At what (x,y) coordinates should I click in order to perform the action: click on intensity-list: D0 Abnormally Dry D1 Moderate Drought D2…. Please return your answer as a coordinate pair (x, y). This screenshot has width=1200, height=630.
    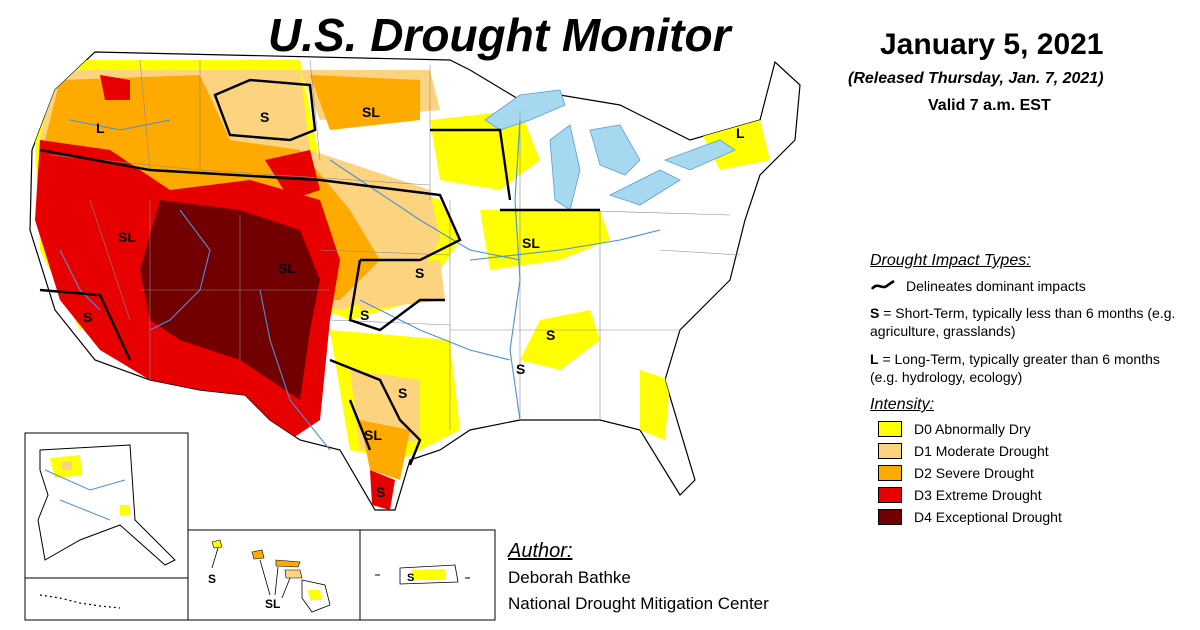
    Looking at the image, I should click on (1030, 473).